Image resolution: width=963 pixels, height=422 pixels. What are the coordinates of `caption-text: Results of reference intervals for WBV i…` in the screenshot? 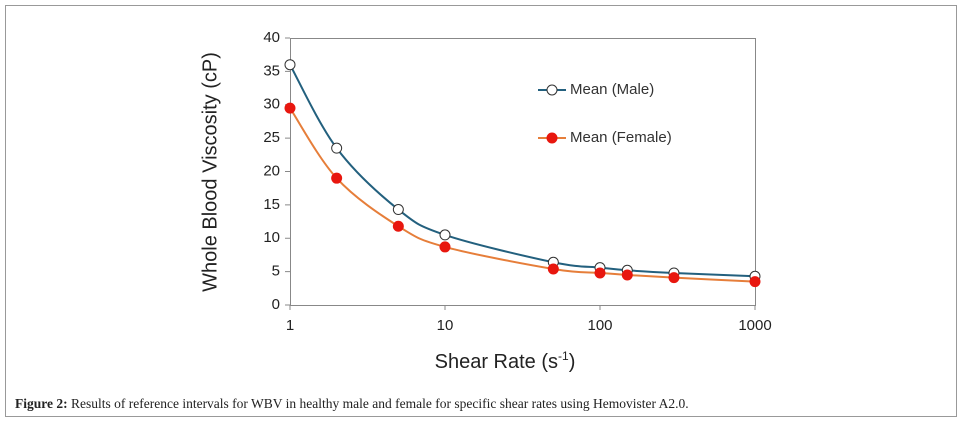 It's located at (378, 403).